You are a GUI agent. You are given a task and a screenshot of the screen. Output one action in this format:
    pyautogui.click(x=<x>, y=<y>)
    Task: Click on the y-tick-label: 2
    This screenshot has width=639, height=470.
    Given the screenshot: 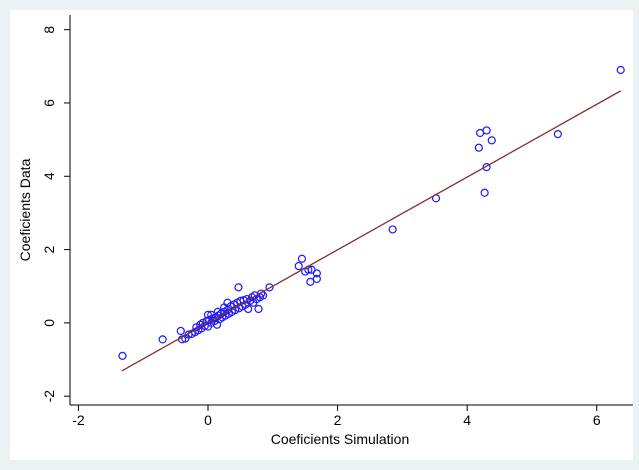 What is the action you would take?
    pyautogui.click(x=49, y=249)
    